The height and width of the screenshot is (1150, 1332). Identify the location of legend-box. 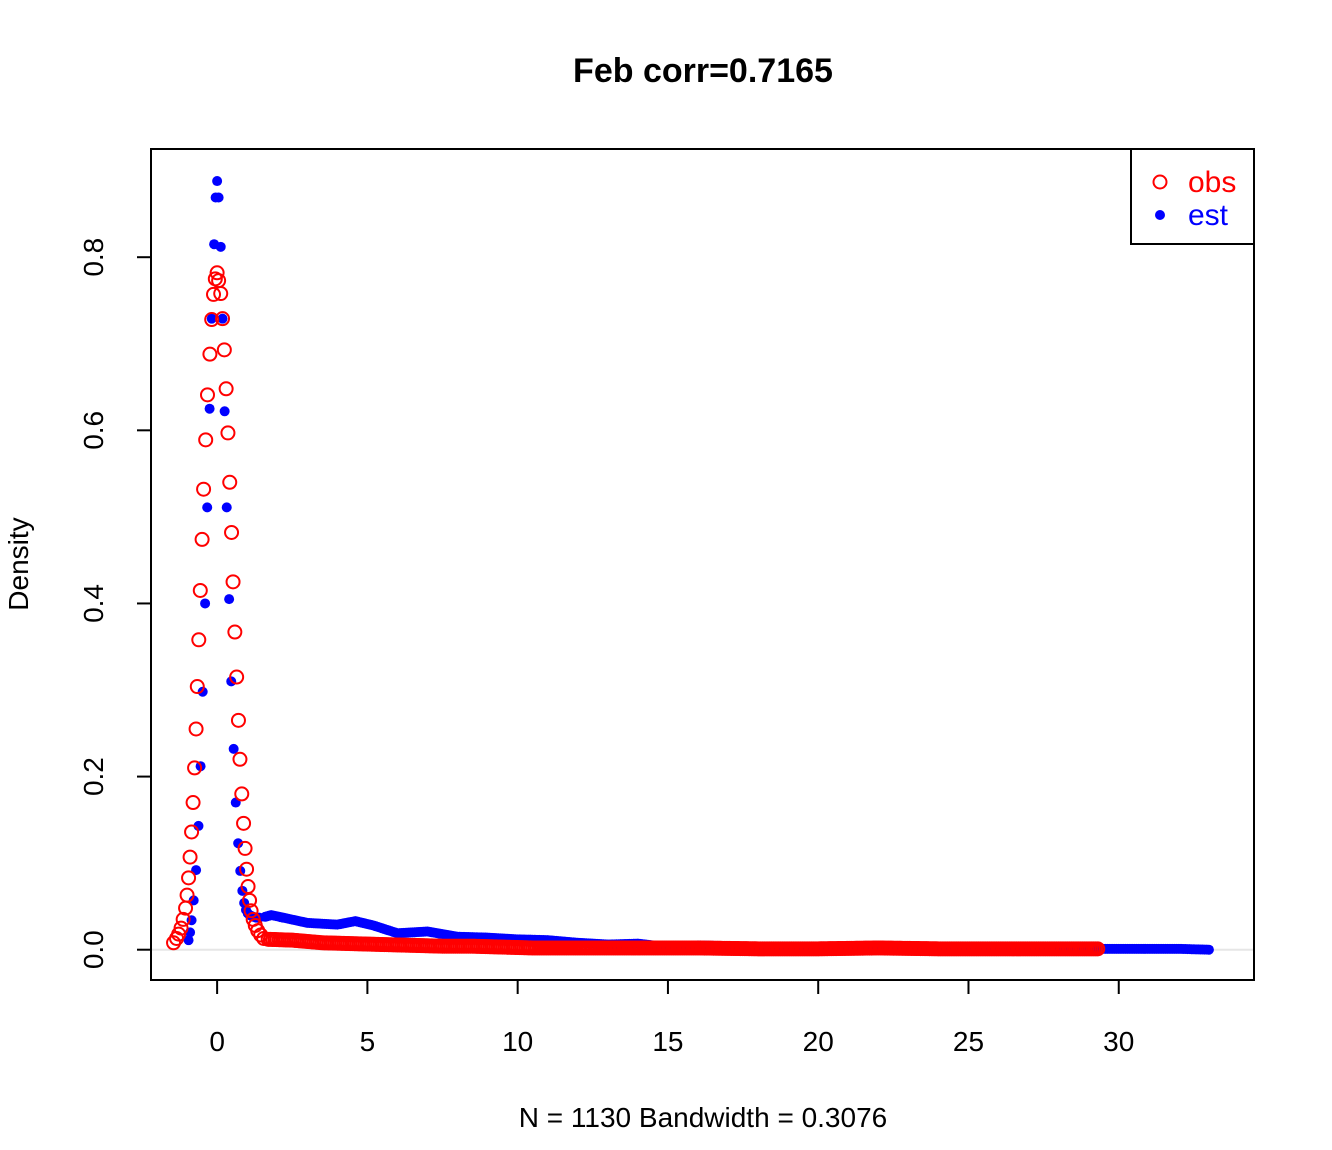
(1192, 196).